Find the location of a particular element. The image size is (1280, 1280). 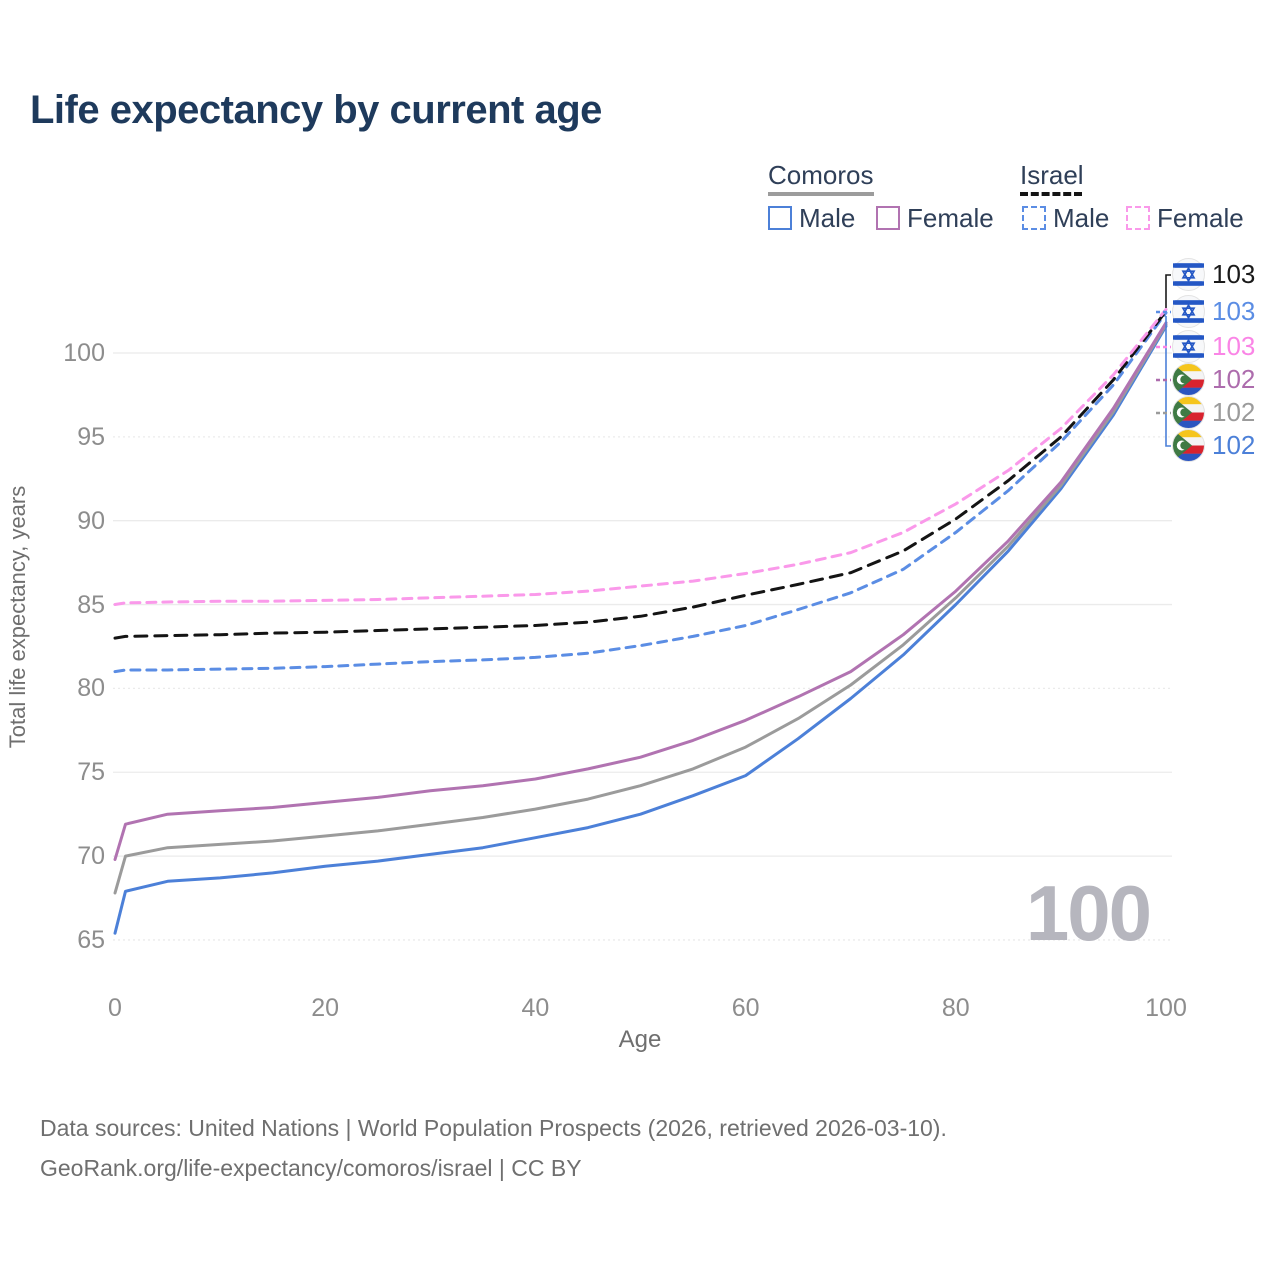

legend-item-israel-female: Female is located at coordinates (1185, 218).